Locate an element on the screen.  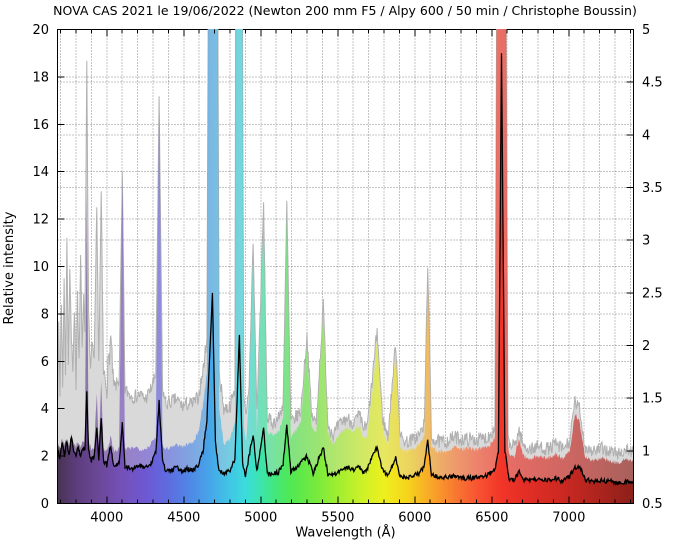
y-right-tick-label: 1.5 is located at coordinates (652, 399).